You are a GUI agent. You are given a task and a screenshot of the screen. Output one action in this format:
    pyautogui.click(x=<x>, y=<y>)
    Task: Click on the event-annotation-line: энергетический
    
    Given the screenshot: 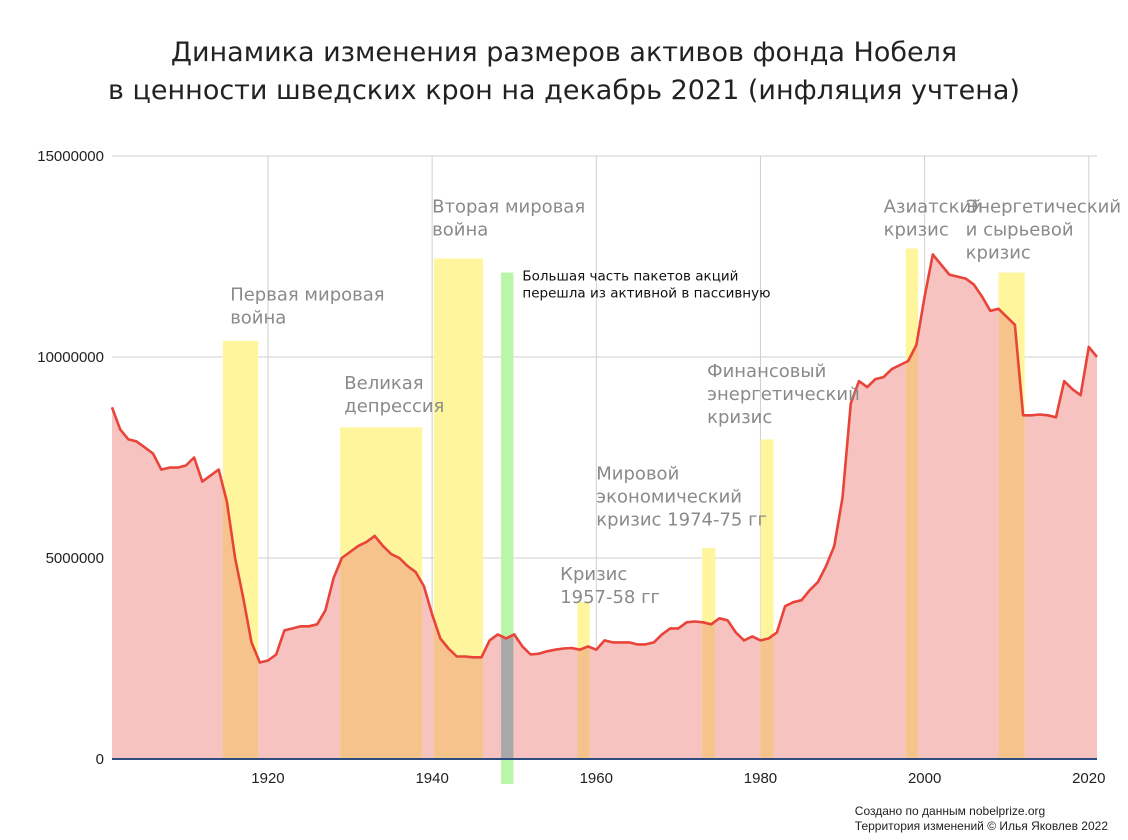 What is the action you would take?
    pyautogui.click(x=783, y=394)
    